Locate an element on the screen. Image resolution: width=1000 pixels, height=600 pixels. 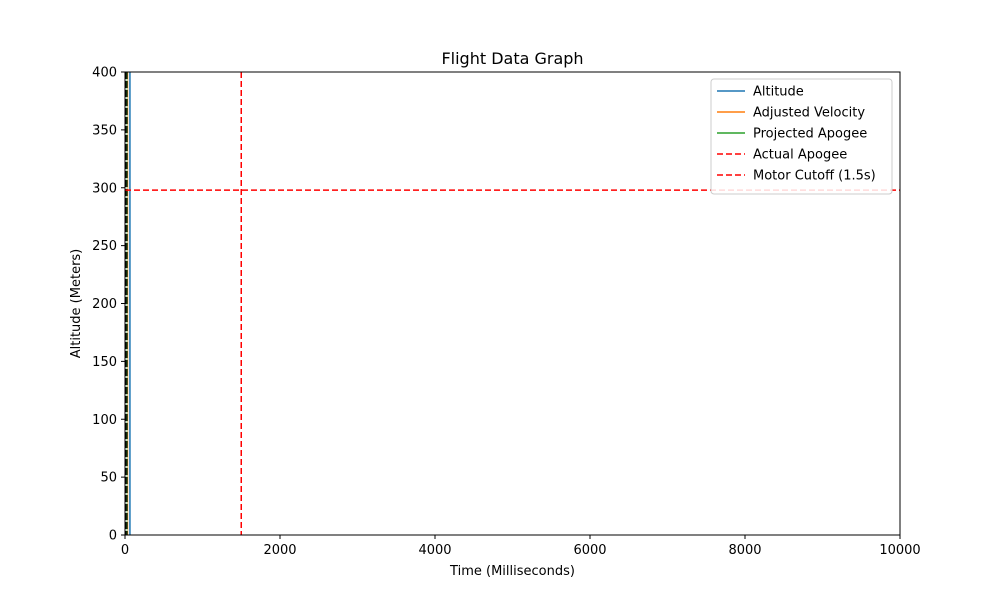
y-tick-label: 150 is located at coordinates (104, 362).